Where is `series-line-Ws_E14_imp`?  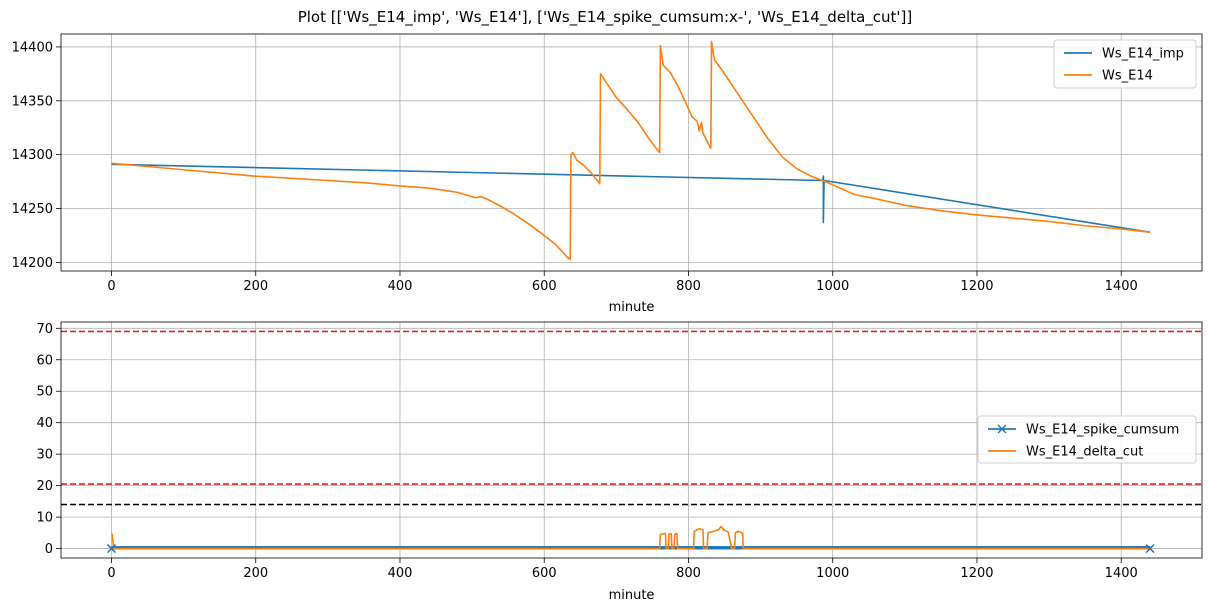
series-line-Ws_E14_imp is located at coordinates (631, 198).